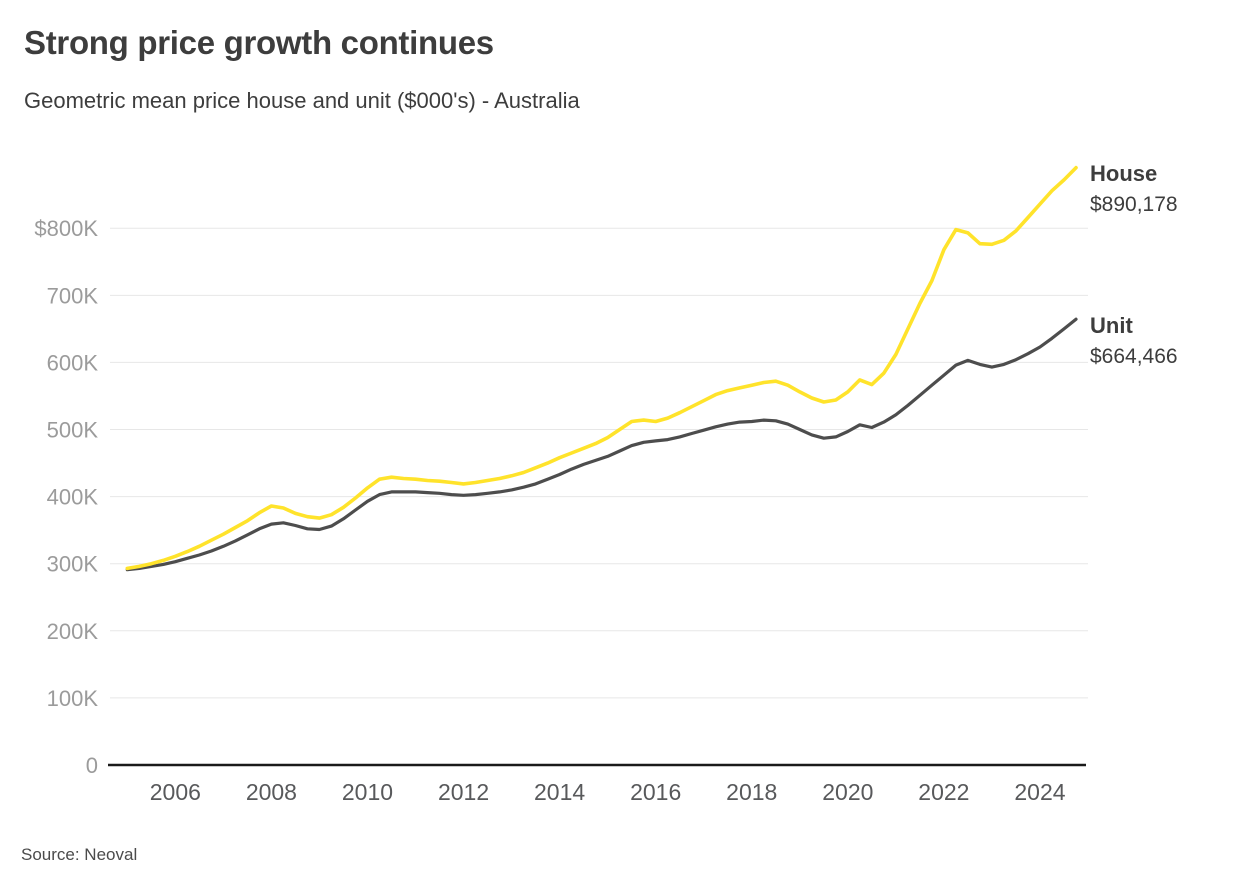  Describe the element at coordinates (92, 765) in the screenshot. I see `y-tick-label: 0` at that location.